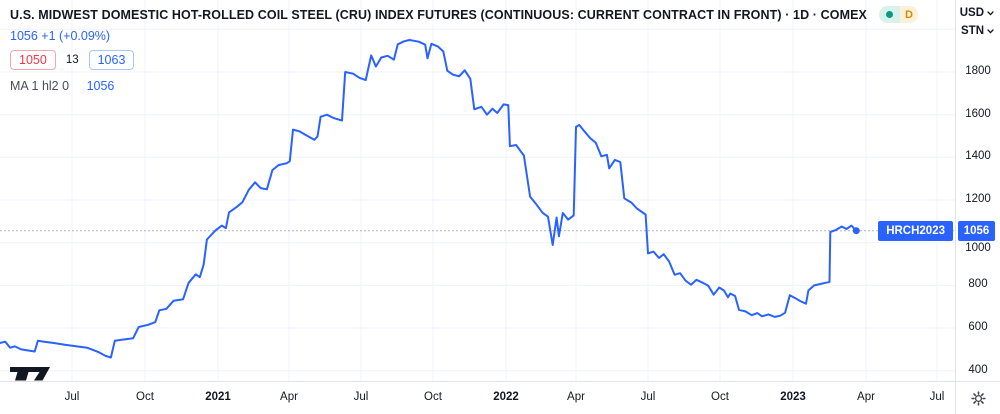 The width and height of the screenshot is (1000, 414). What do you see at coordinates (971, 13) in the screenshot?
I see `currency-label: USD` at bounding box center [971, 13].